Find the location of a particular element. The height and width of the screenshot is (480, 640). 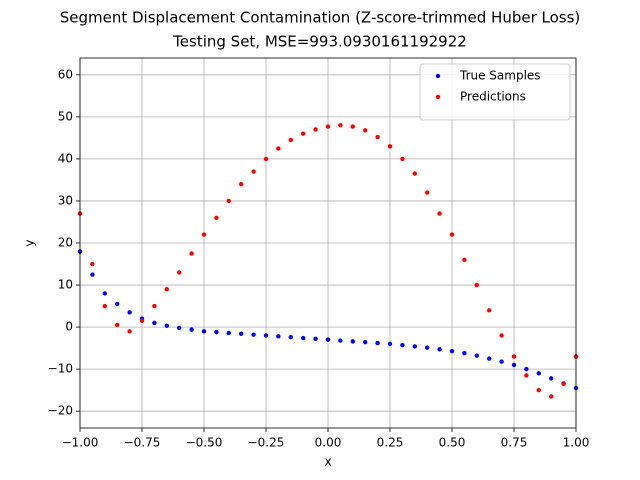

x-tick-label: 0.25 is located at coordinates (390, 443).